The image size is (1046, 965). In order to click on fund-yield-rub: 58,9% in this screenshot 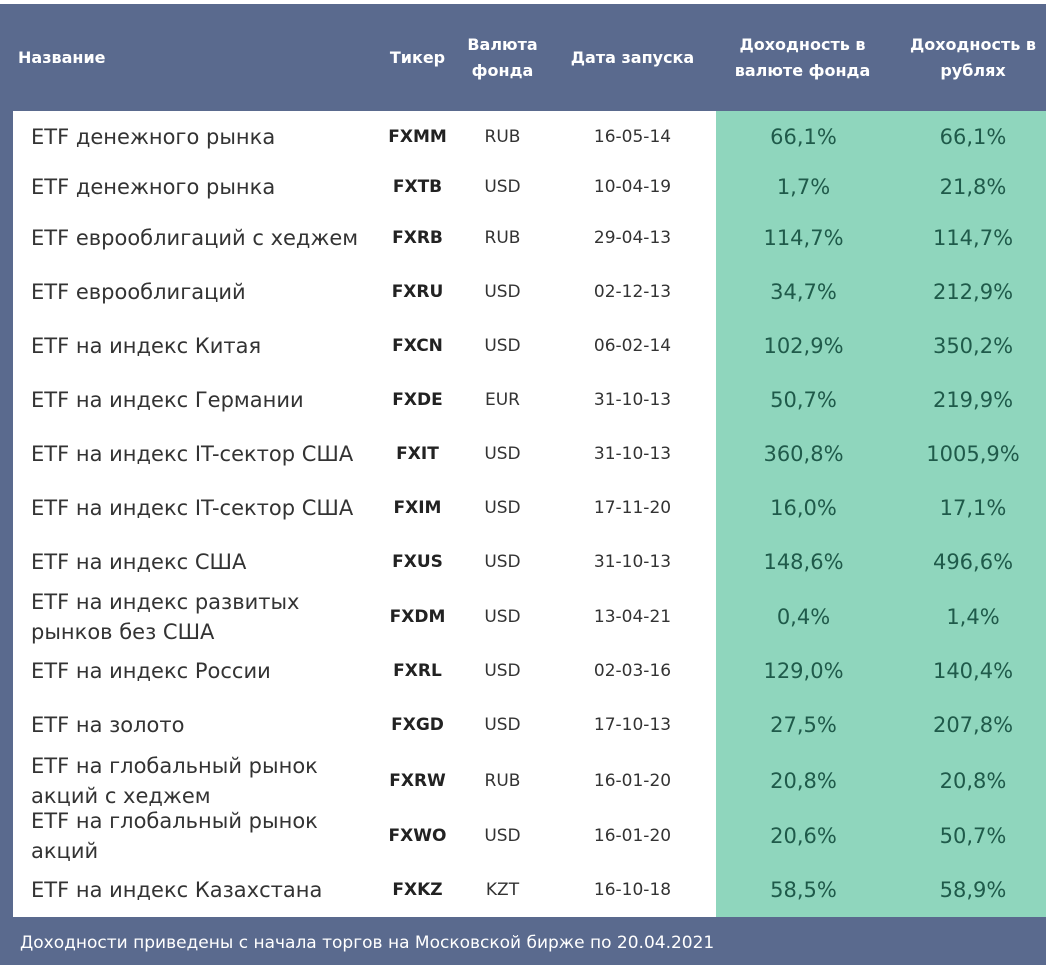, I will do `click(973, 890)`.